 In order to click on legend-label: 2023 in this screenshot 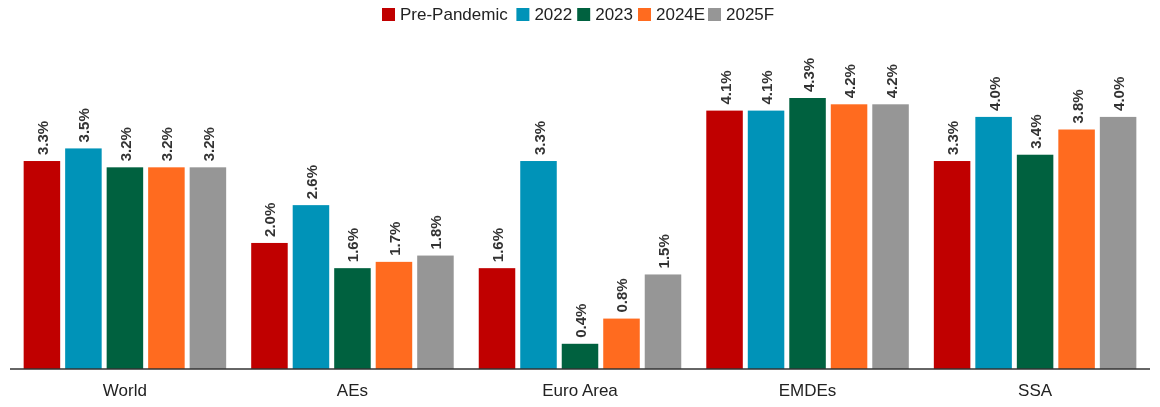, I will do `click(614, 14)`.